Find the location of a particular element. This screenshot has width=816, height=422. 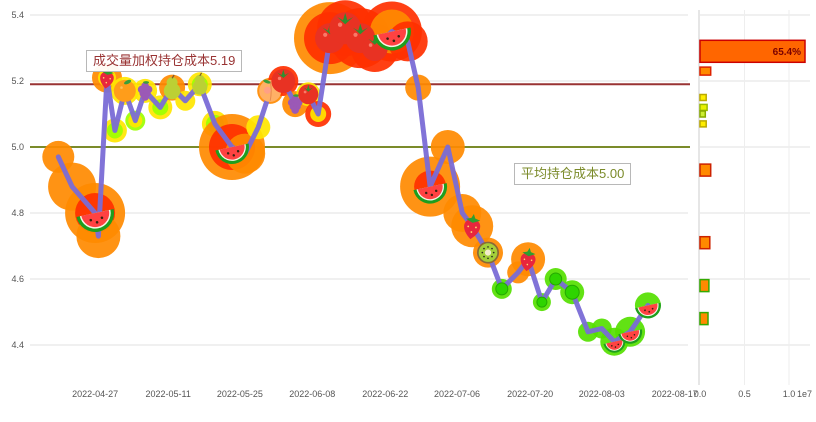

kiwi-icon is located at coordinates (488, 252).